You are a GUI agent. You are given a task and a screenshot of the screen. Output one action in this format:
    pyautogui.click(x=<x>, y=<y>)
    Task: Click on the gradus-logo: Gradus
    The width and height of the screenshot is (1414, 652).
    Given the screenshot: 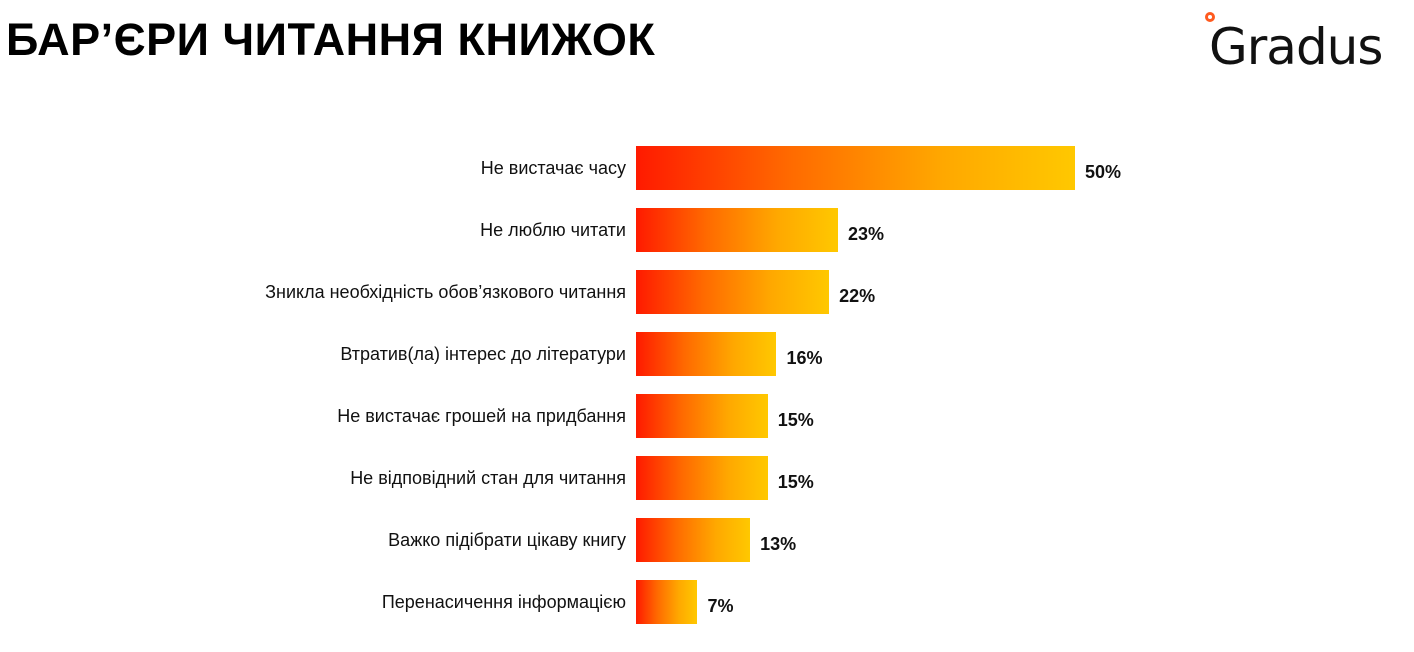 What is the action you would take?
    pyautogui.click(x=1305, y=44)
    